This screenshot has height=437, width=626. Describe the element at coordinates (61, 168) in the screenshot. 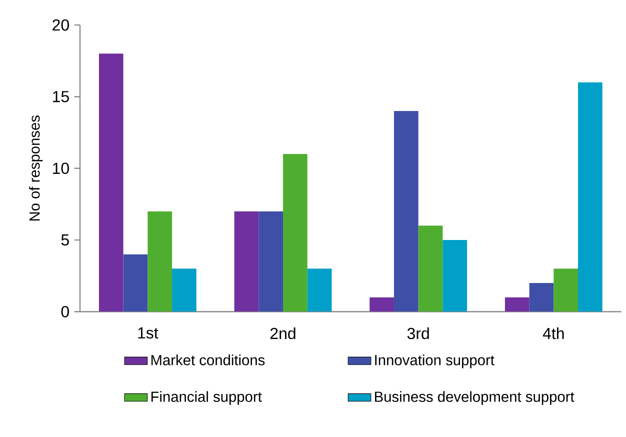

I see `y-tick-label: 10` at that location.